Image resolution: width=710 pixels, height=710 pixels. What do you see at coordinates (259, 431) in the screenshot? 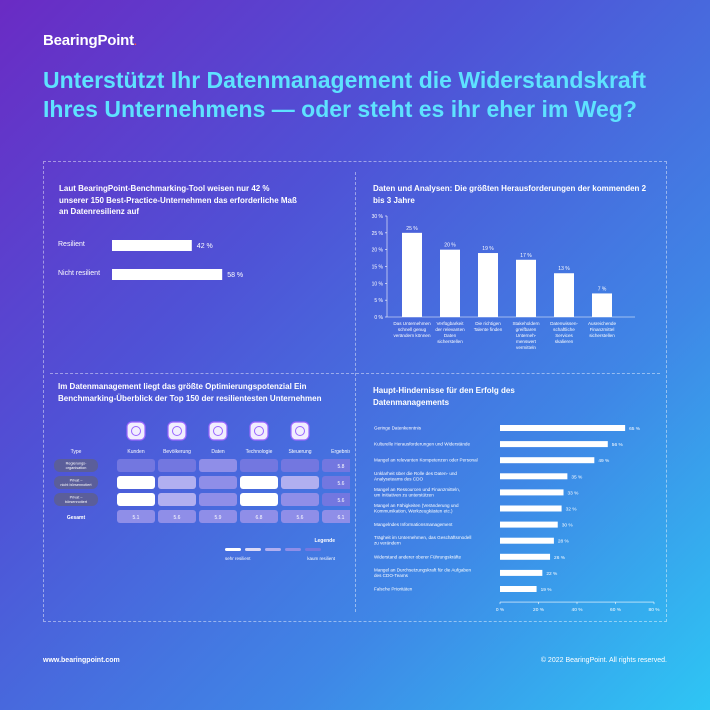
I see `cycle-icon-glyph` at bounding box center [259, 431].